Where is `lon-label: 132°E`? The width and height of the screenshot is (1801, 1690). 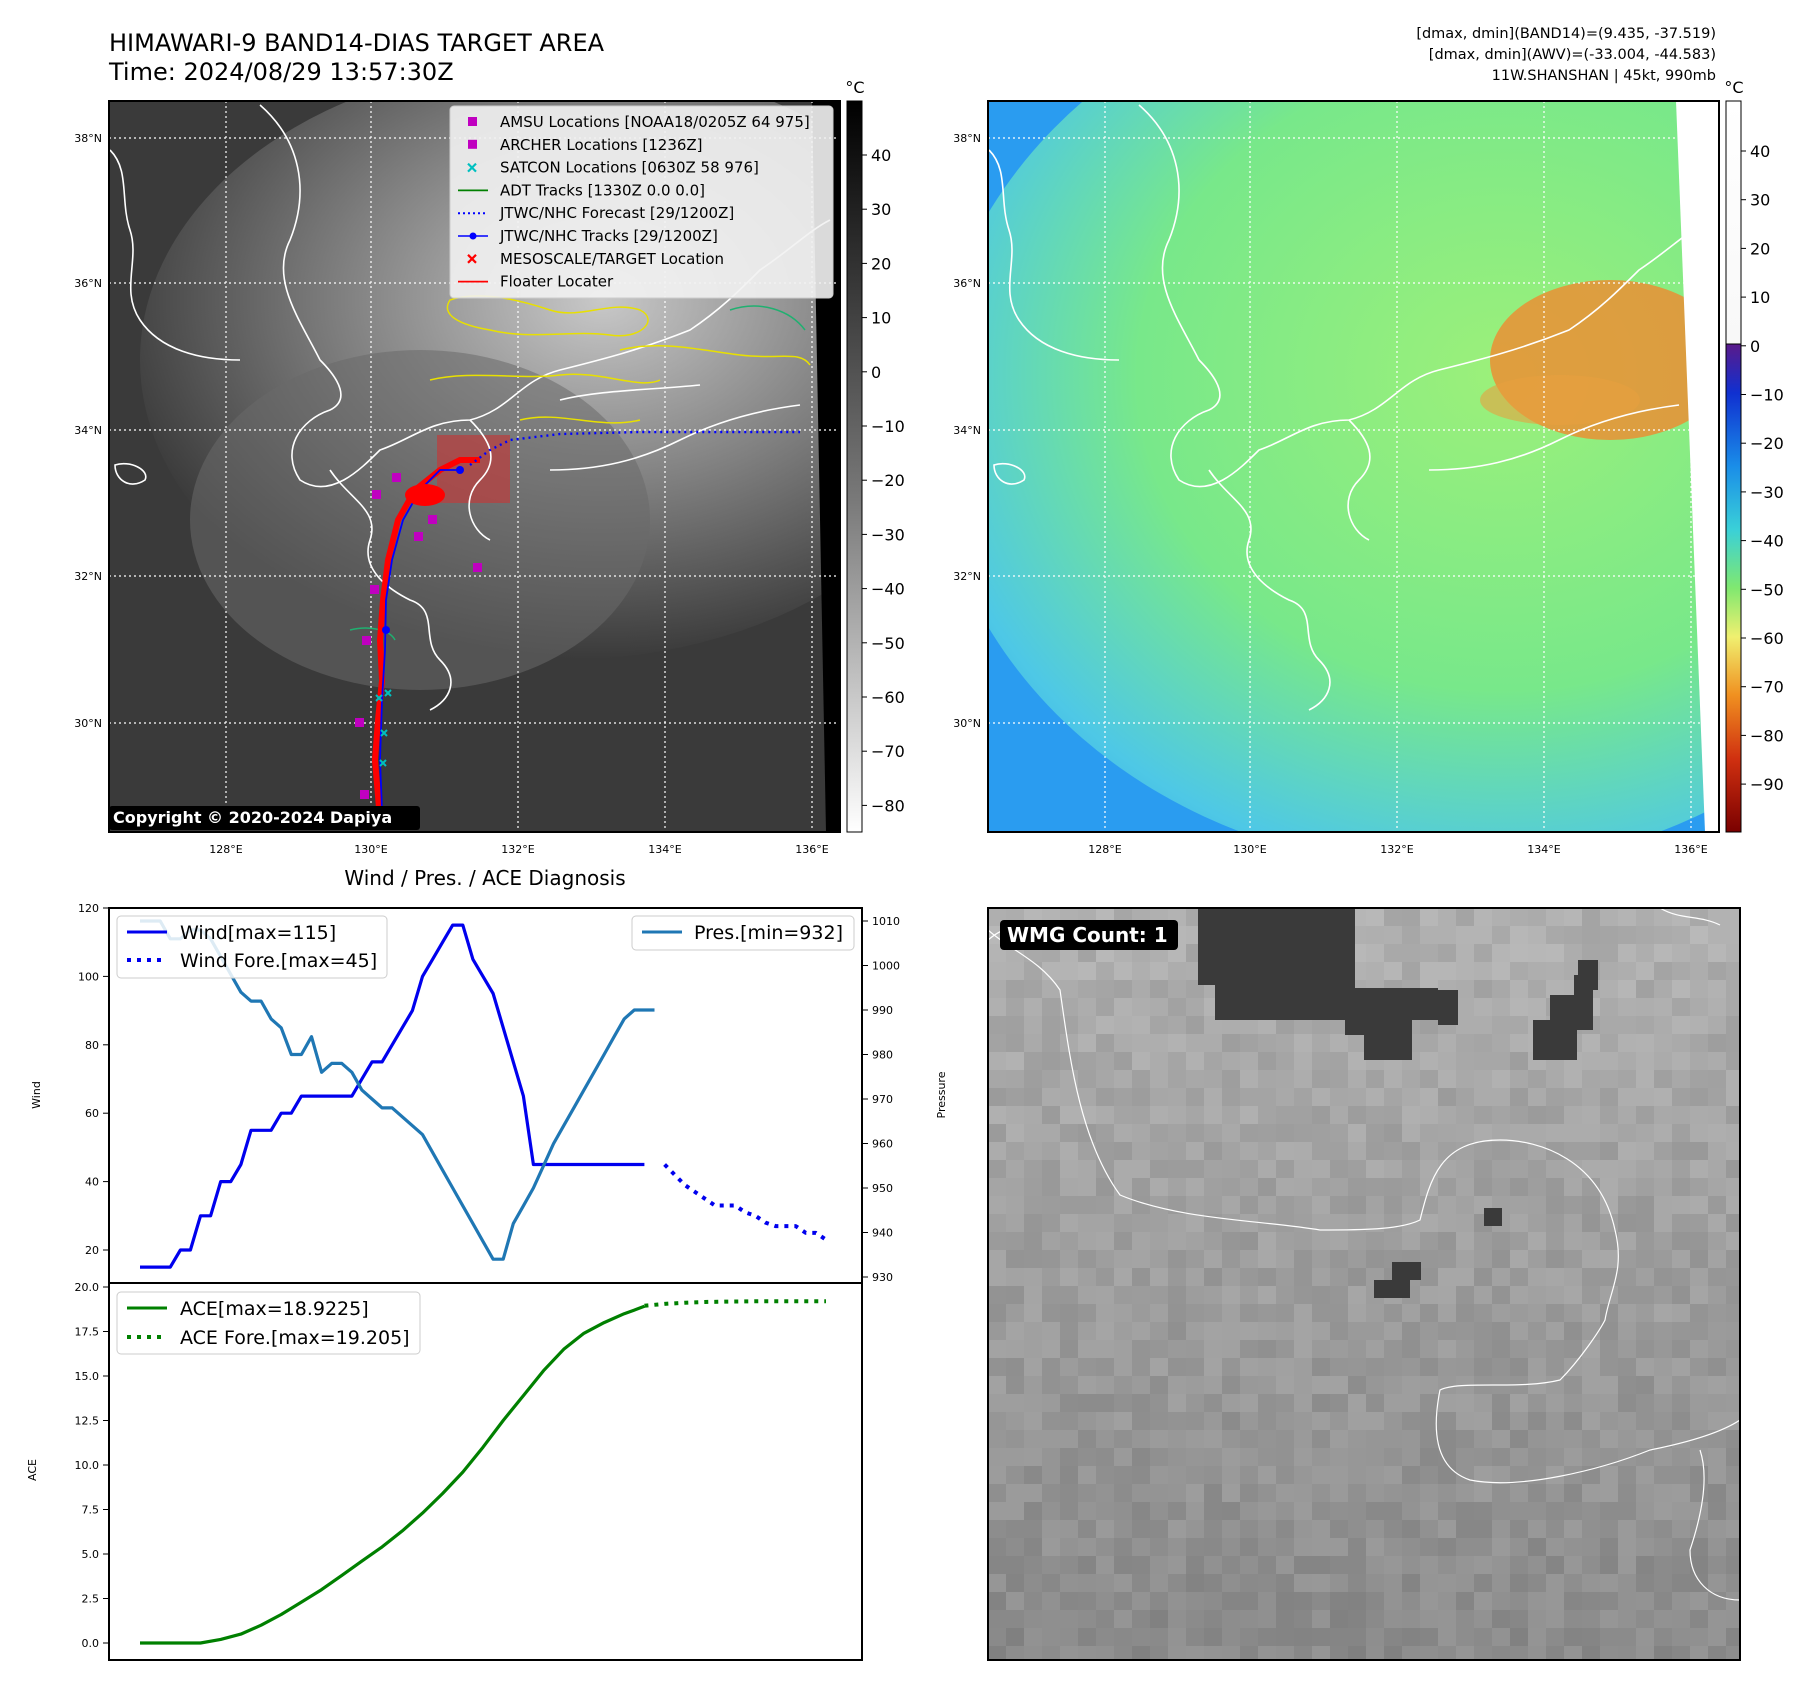 lon-label: 132°E is located at coordinates (517, 849).